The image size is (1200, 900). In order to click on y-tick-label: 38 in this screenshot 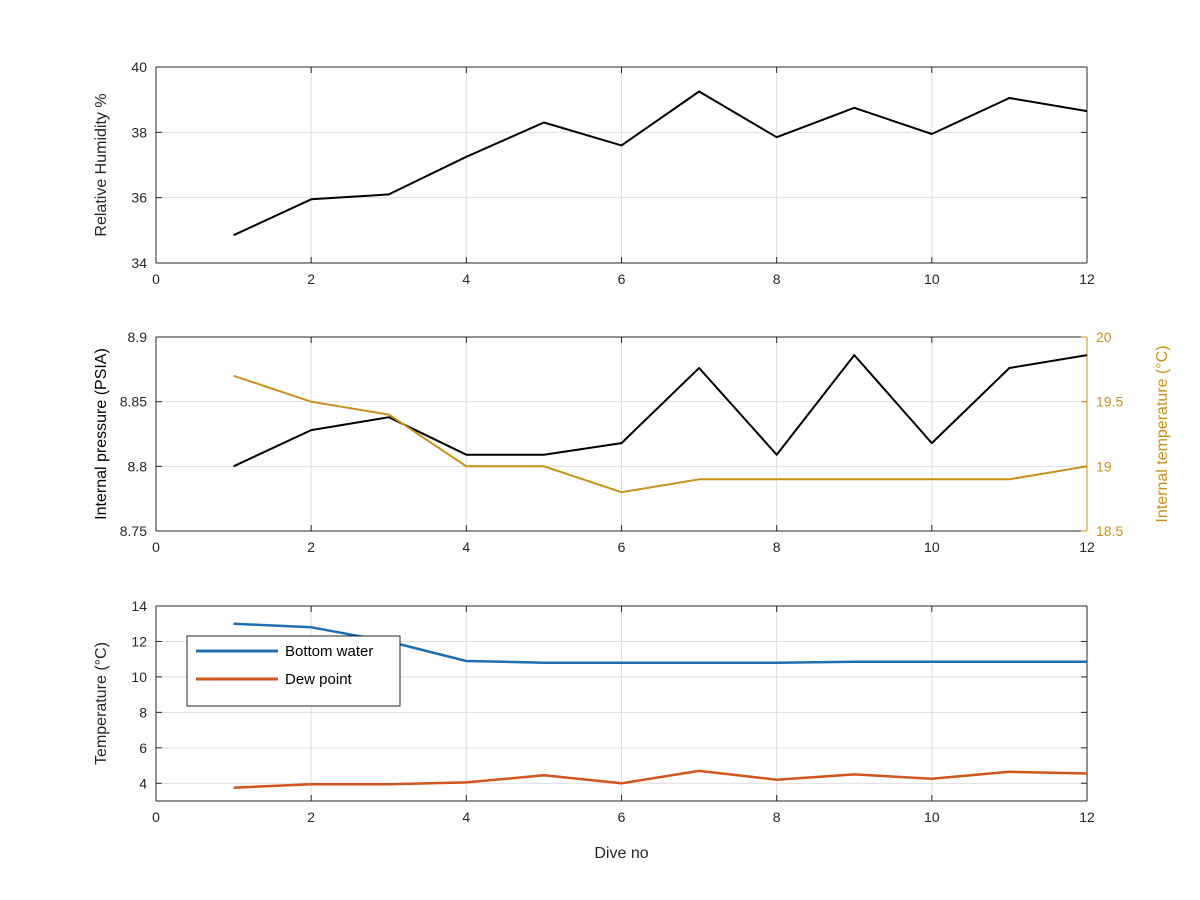, I will do `click(139, 132)`.